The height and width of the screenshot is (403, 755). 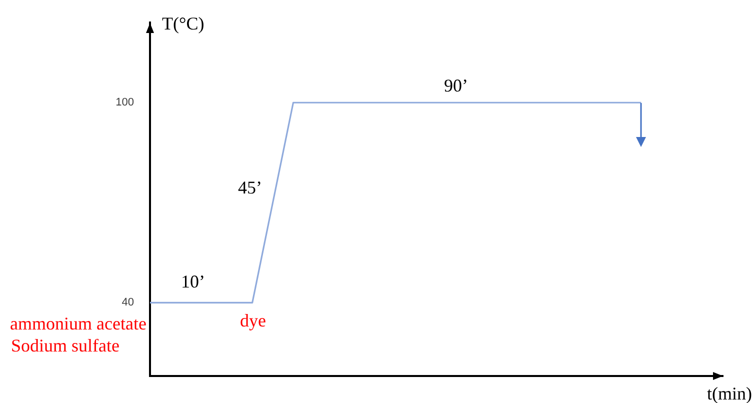 I want to click on y-axis-title: T(°C), so click(x=183, y=23).